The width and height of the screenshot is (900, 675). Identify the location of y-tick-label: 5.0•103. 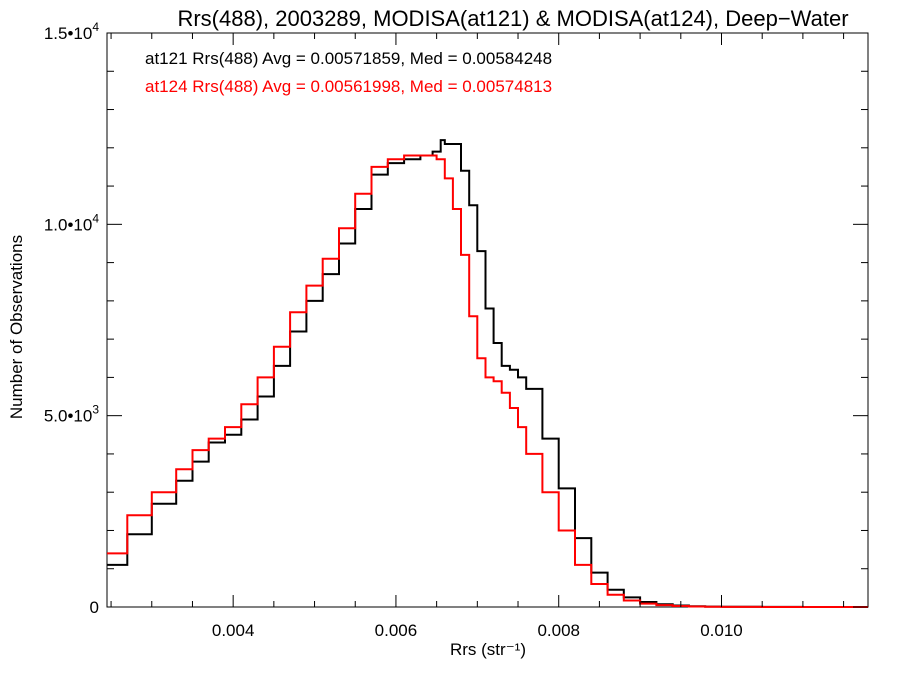
(72, 414).